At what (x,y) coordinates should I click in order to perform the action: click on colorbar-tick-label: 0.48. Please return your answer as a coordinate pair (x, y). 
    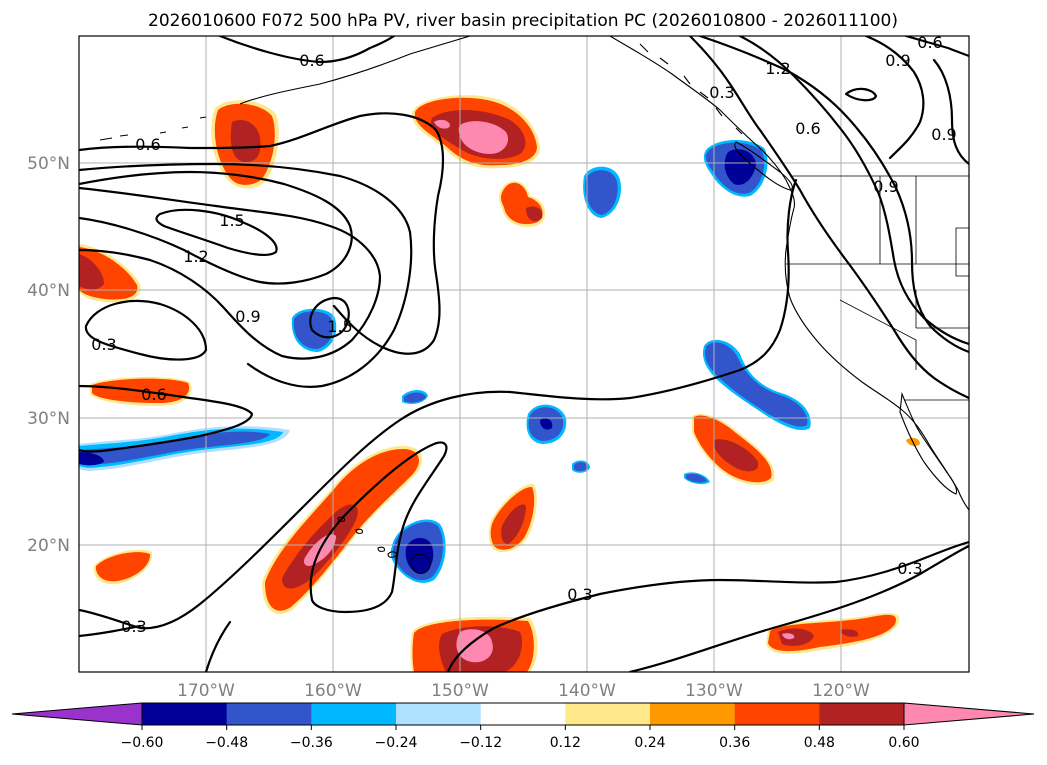
    Looking at the image, I should click on (819, 743).